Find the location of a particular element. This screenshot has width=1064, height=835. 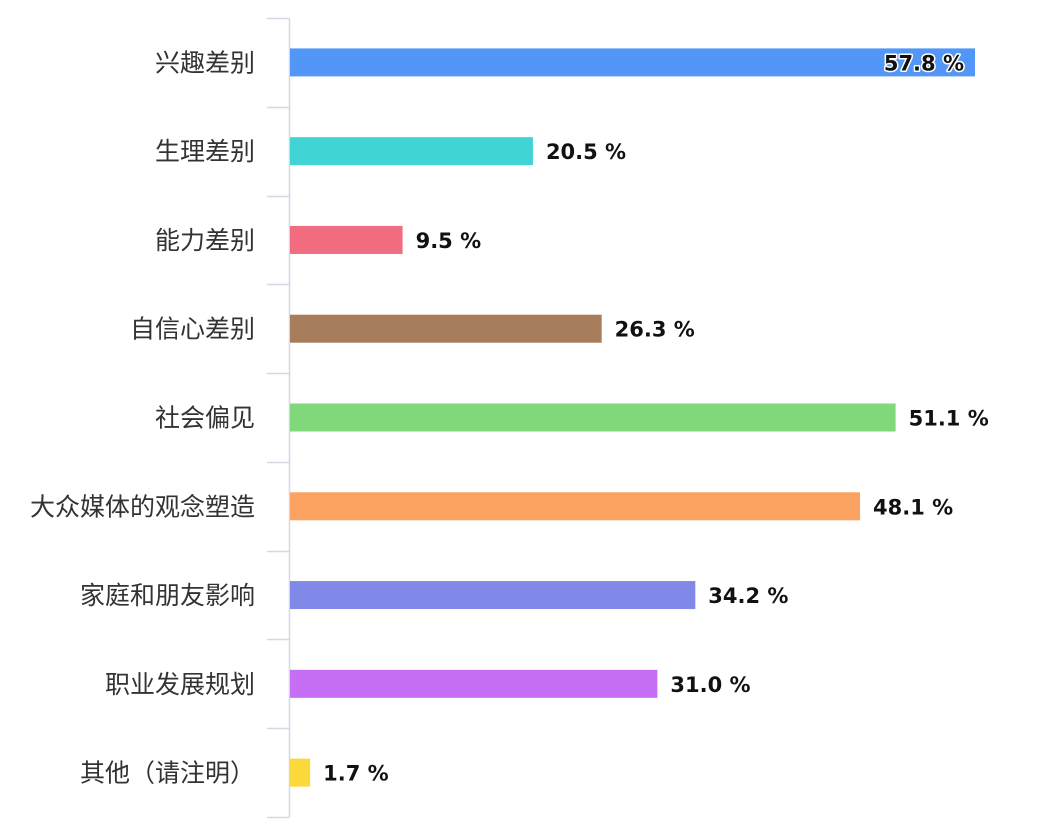

category-label: 家庭和朋友影响 is located at coordinates (167, 595).